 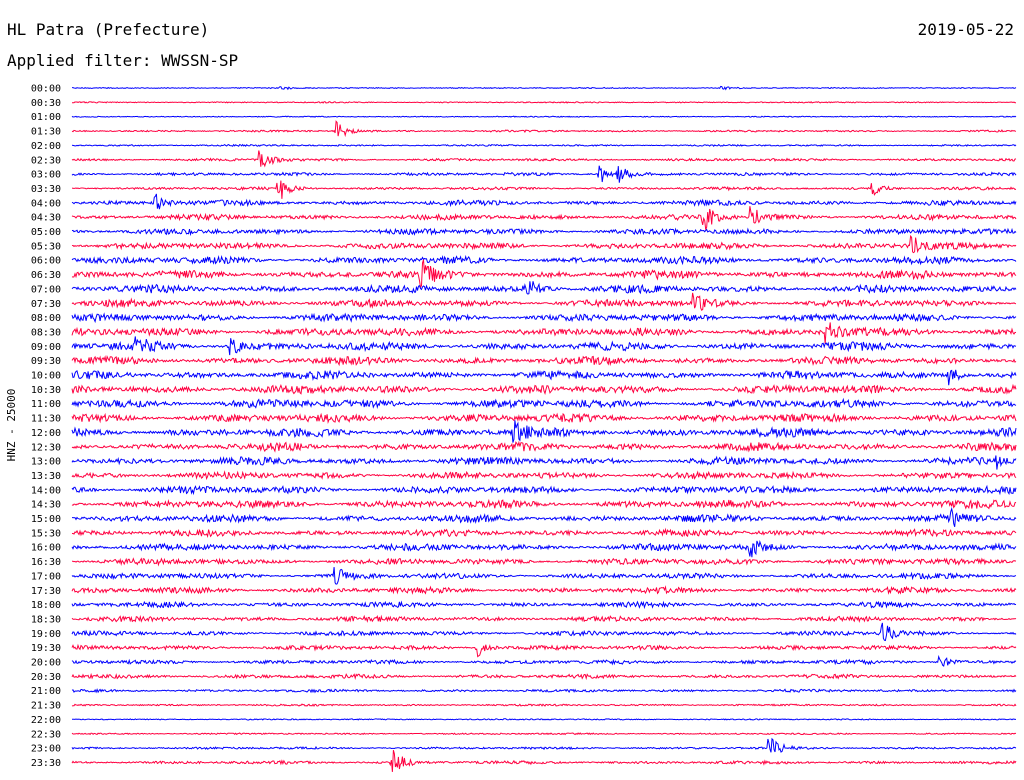 What do you see at coordinates (46, 447) in the screenshot?
I see `row-time-label: 12:30` at bounding box center [46, 447].